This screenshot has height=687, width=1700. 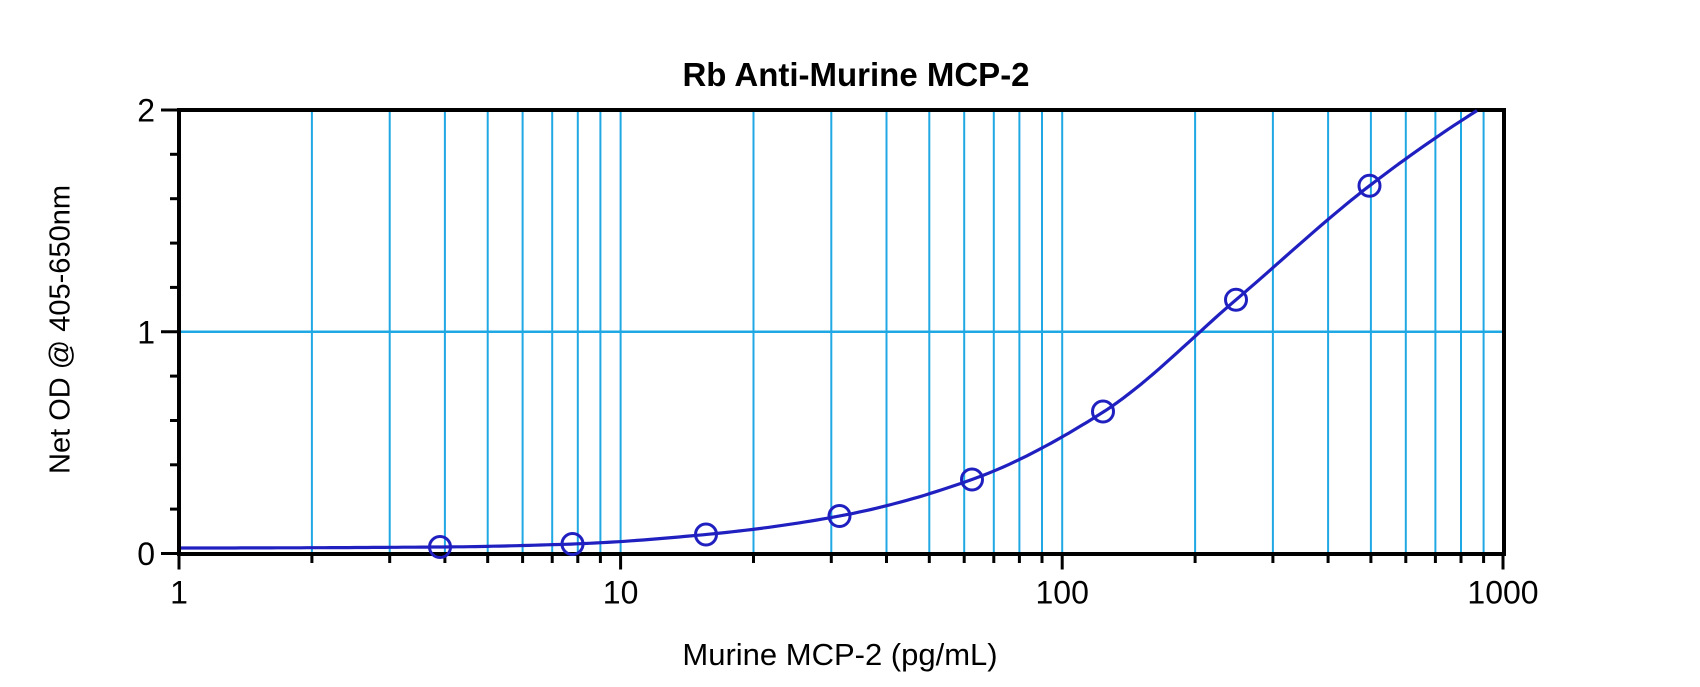 I want to click on svg-text: Rb Anti-Murine MCP-2, so click(x=855, y=74).